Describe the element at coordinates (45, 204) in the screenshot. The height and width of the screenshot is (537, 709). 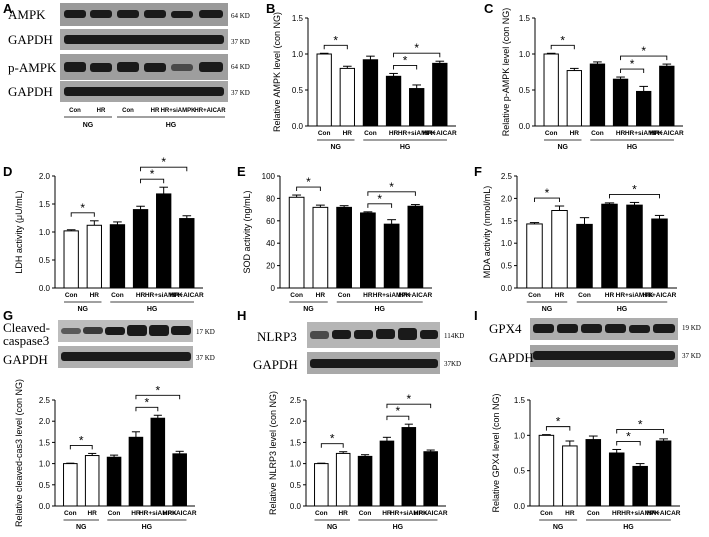
I see `y-tick-label: 1.5` at that location.